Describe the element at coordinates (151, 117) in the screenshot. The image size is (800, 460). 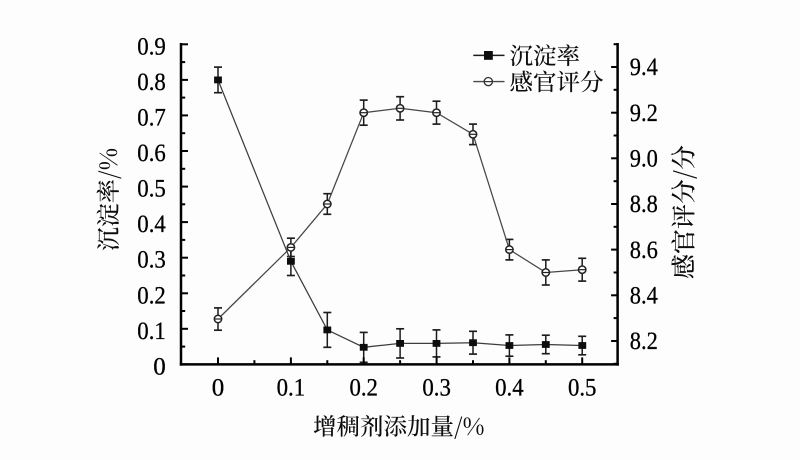
I see `svg-text: 0.7` at that location.